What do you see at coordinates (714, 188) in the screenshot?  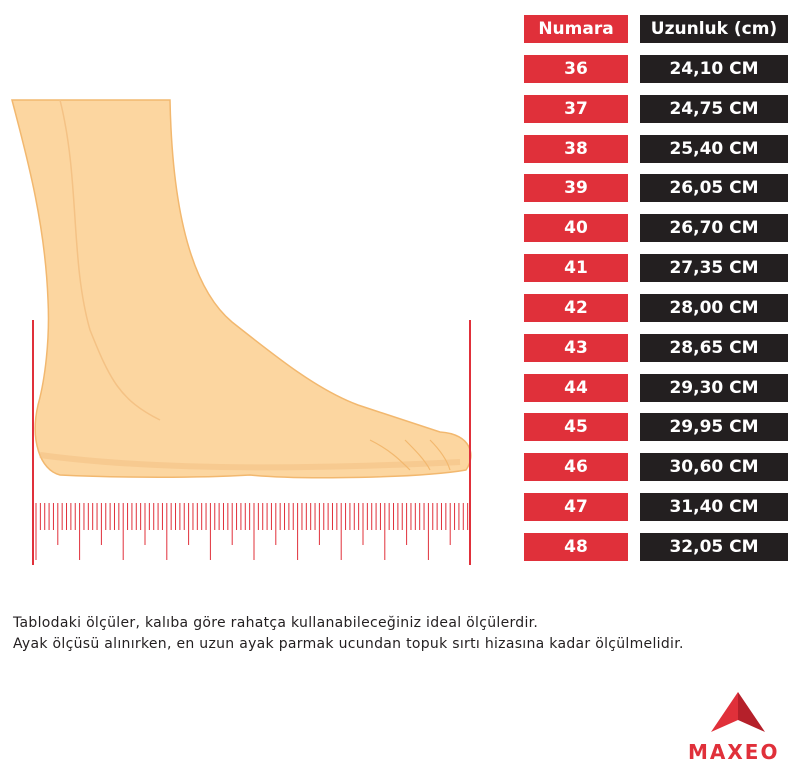 I see `length-cell: 26,05 CM` at bounding box center [714, 188].